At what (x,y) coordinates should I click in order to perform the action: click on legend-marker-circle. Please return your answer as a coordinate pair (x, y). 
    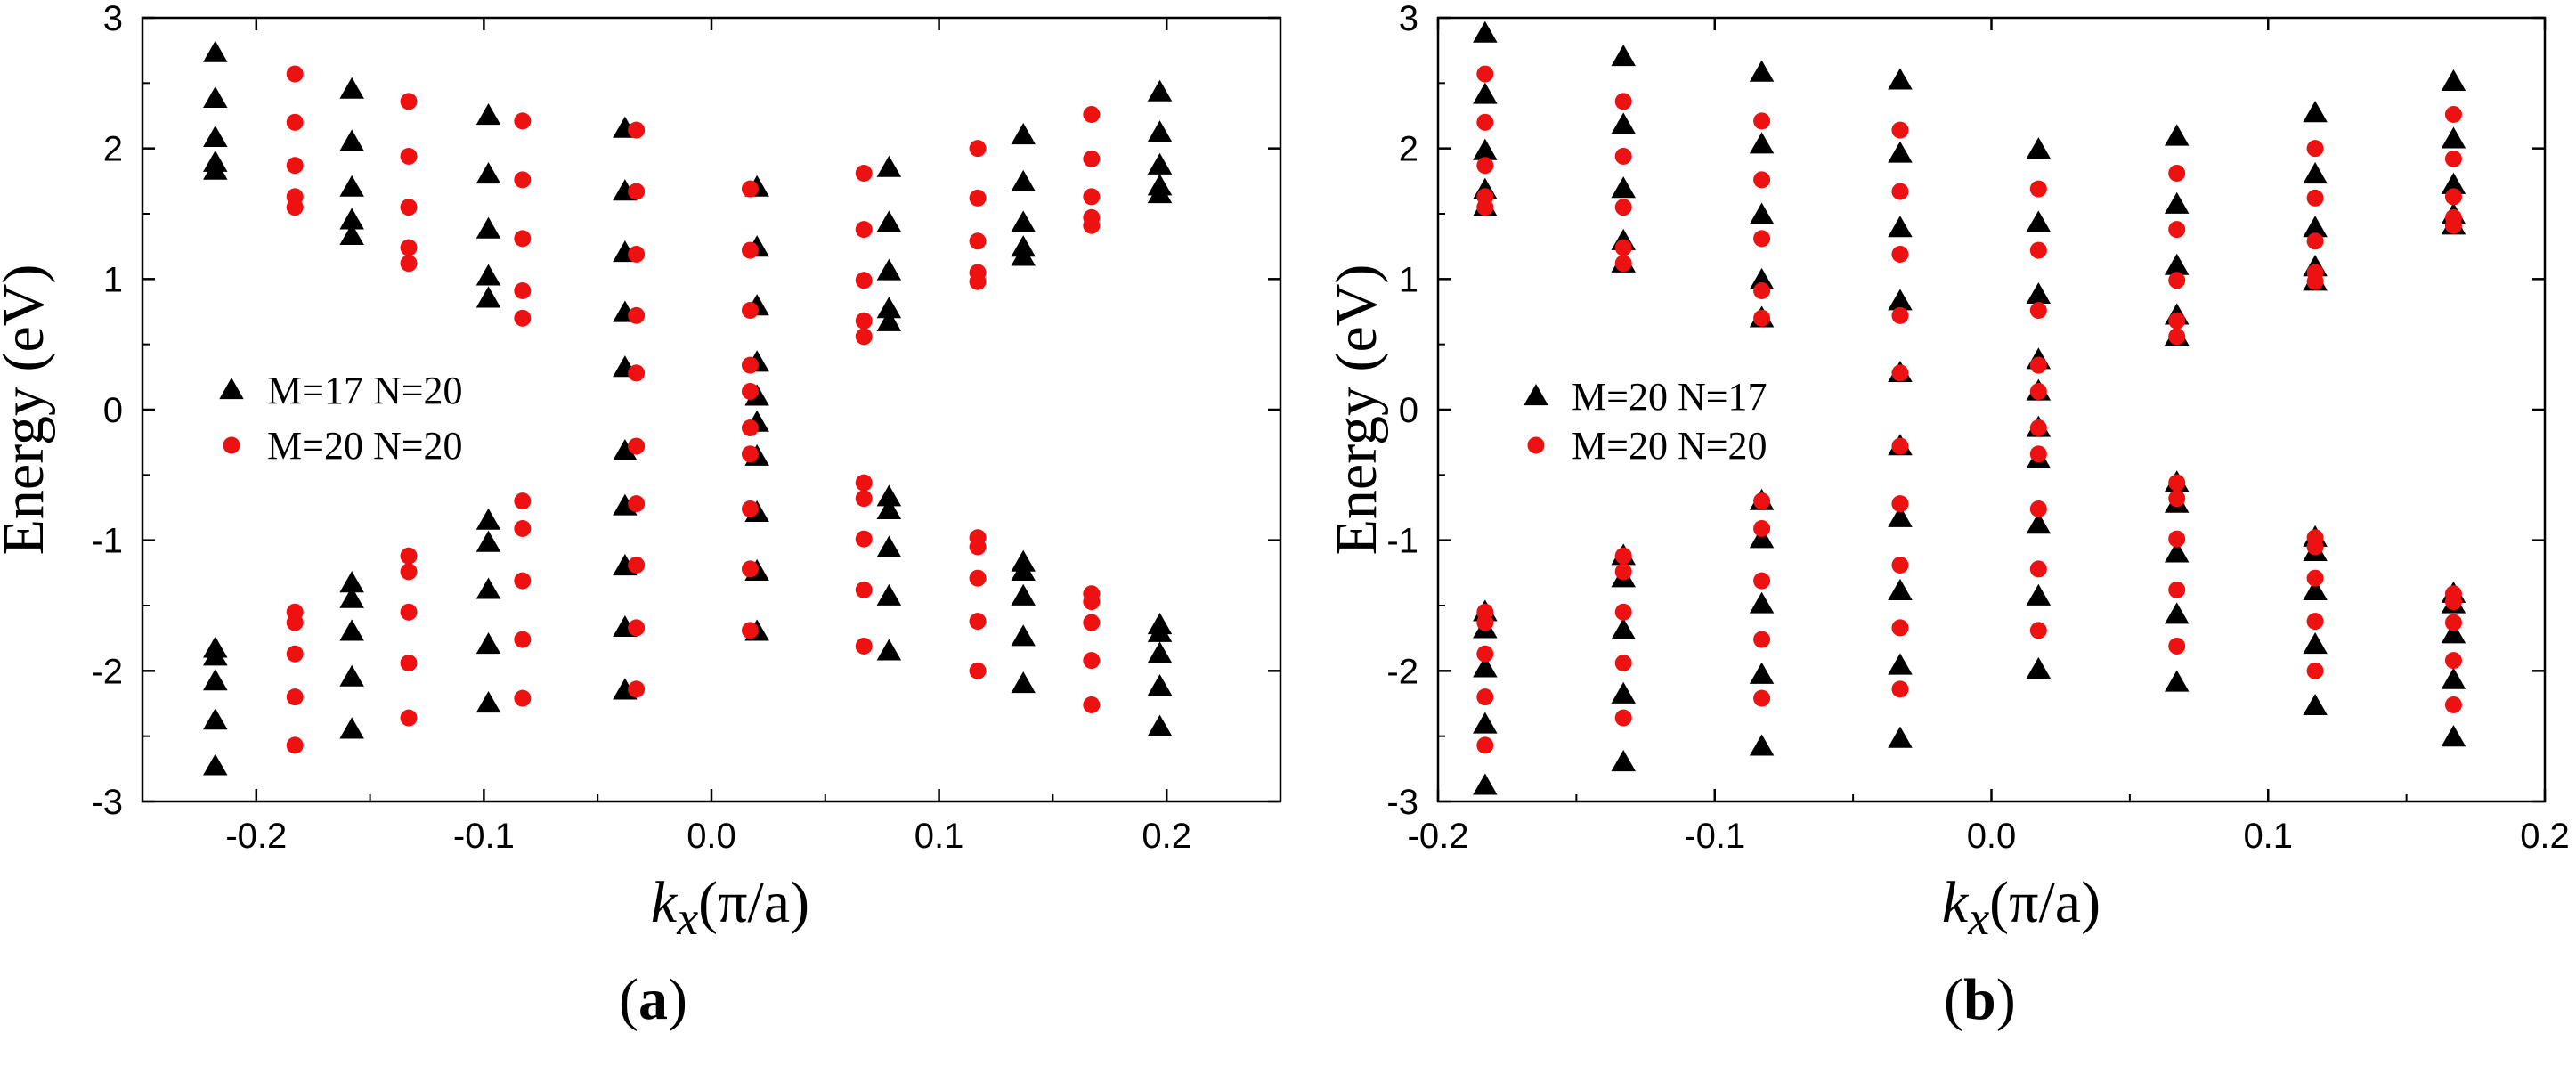
    Looking at the image, I should click on (1536, 445).